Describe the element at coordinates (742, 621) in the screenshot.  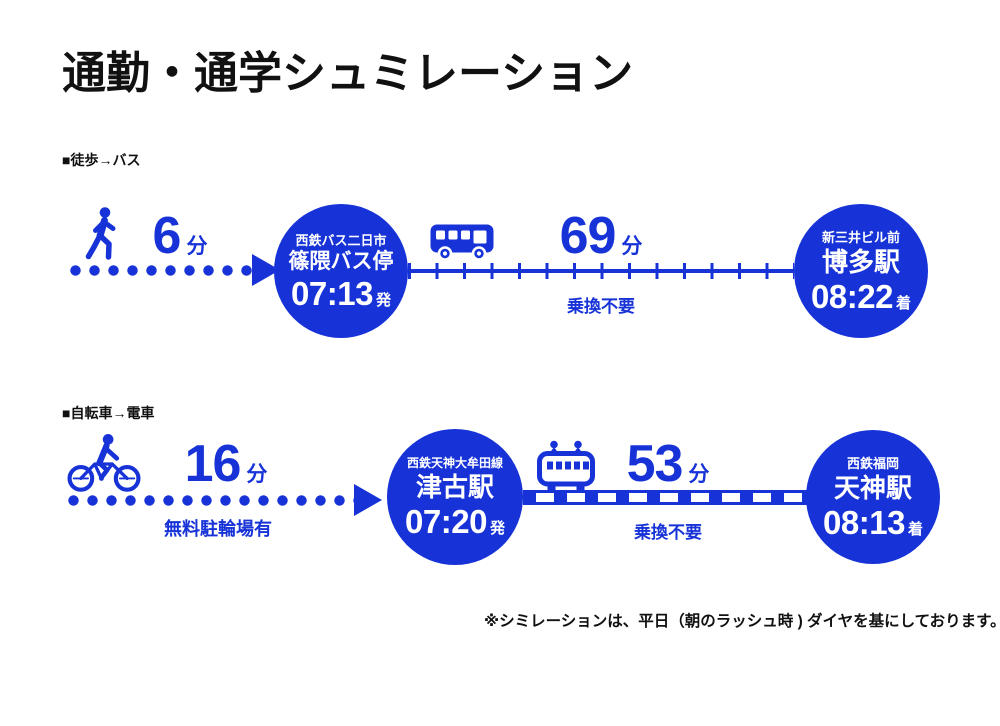
I see `simulation-footnote: ※シミレーションは、平日（朝のラッシュ時 ) ダイヤを基にしております。` at that location.